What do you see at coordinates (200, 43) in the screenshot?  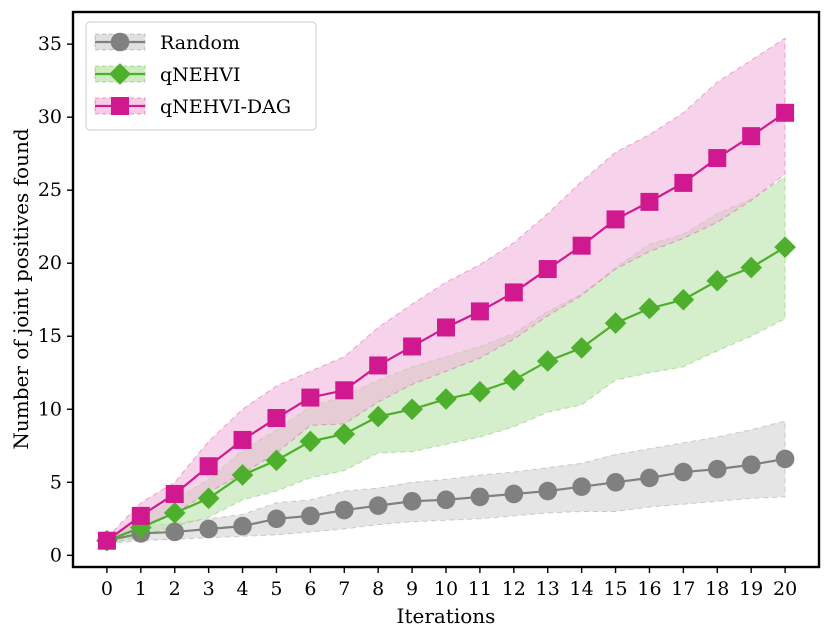 I see `legend-random-label: Random` at bounding box center [200, 43].